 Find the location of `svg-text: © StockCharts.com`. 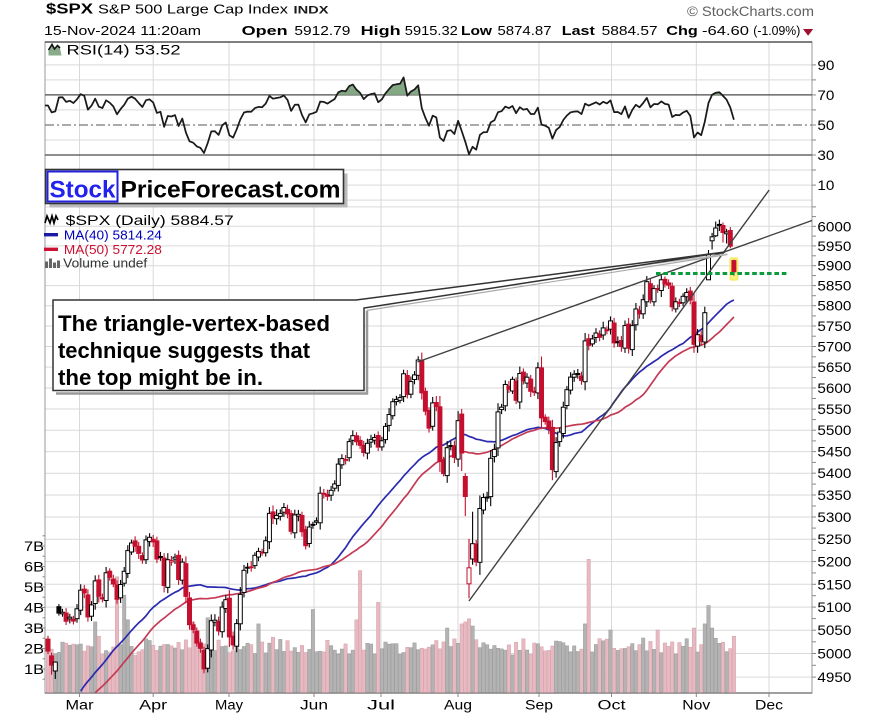

svg-text: © StockCharts.com is located at coordinates (750, 11).